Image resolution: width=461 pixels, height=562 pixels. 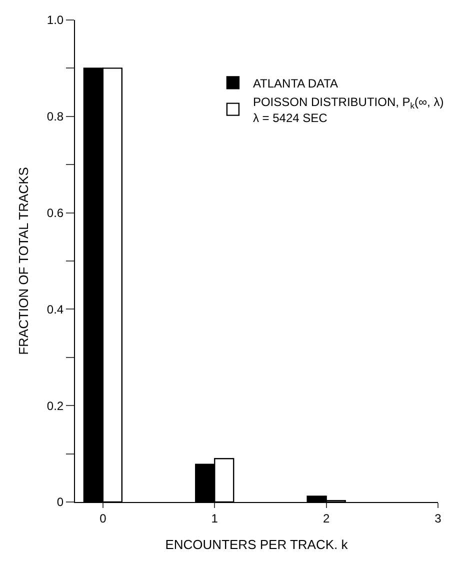 I want to click on y-axis-title: FRACTION OF TOTAL TRACKS, so click(x=23, y=260).